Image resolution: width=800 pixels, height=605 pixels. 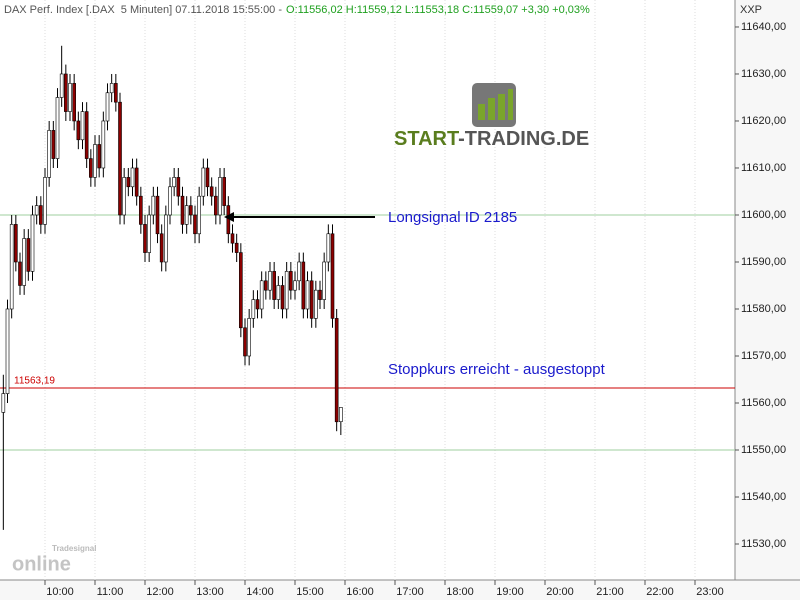 I want to click on annotation: Longsignal ID 2185, so click(x=452, y=217).